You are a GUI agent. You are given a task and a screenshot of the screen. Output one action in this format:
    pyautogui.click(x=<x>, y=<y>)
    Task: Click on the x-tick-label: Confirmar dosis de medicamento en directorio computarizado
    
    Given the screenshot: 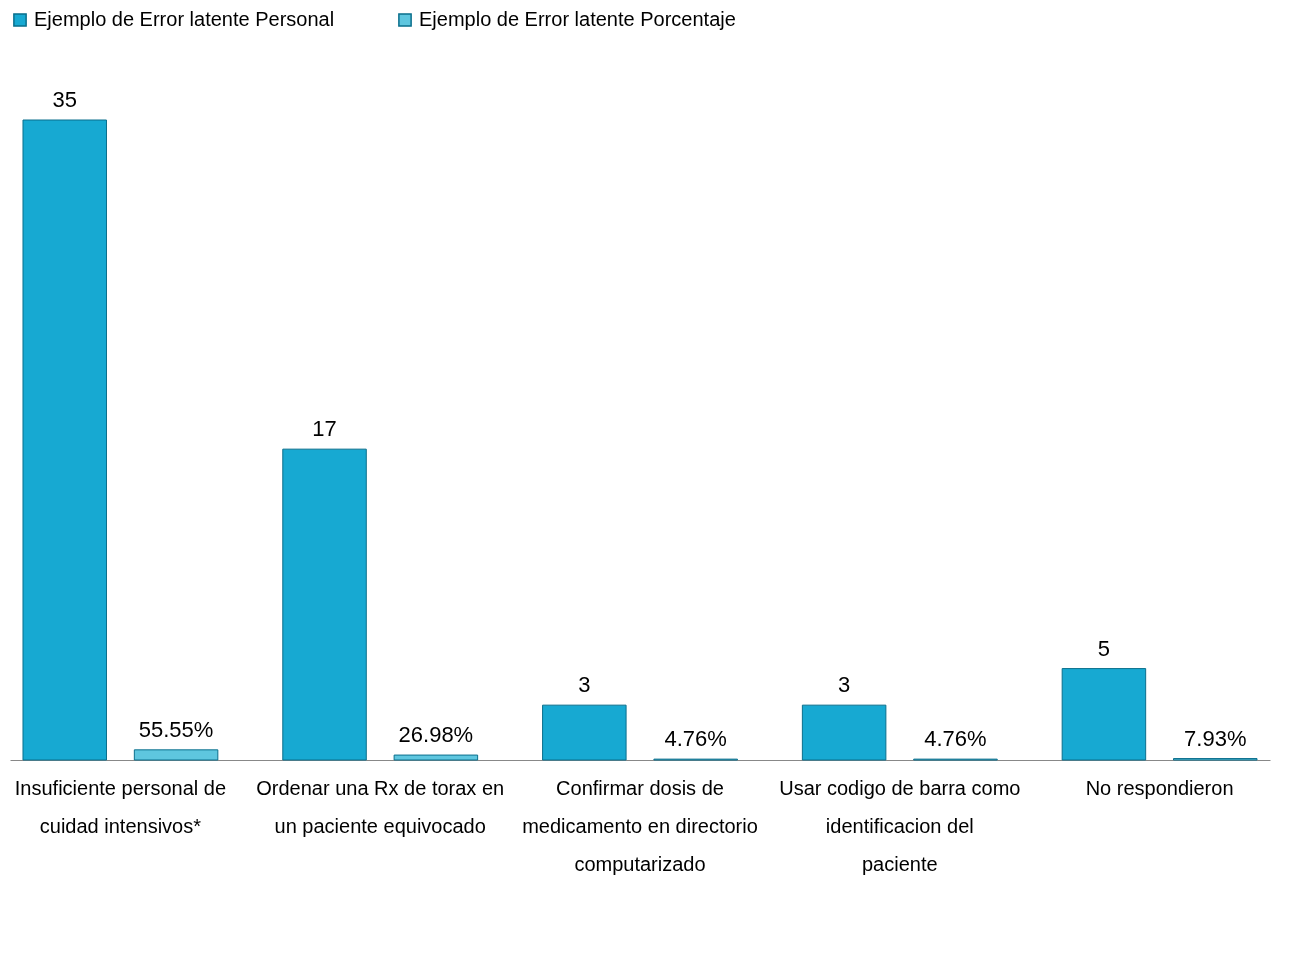 What is the action you would take?
    pyautogui.click(x=640, y=825)
    